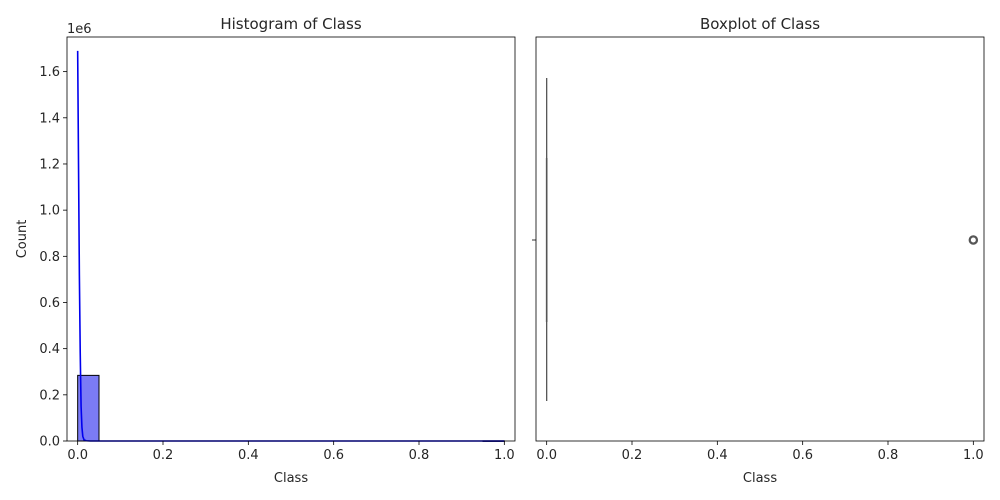 The image size is (1000, 500). Describe the element at coordinates (49, 164) in the screenshot. I see `histogram-y-tick-label-6: 1.2` at that location.